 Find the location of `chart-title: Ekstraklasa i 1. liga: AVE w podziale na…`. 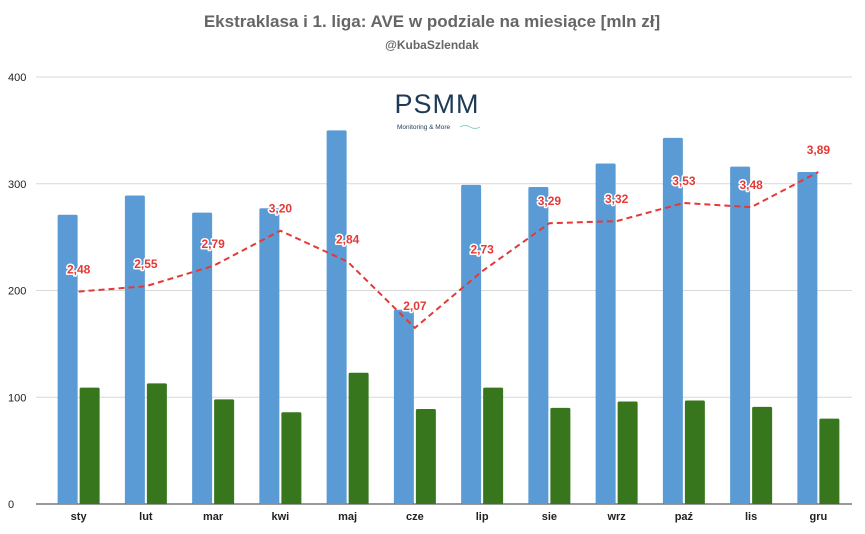

chart-title: Ekstraklasa i 1. liga: AVE w podziale na… is located at coordinates (432, 21).